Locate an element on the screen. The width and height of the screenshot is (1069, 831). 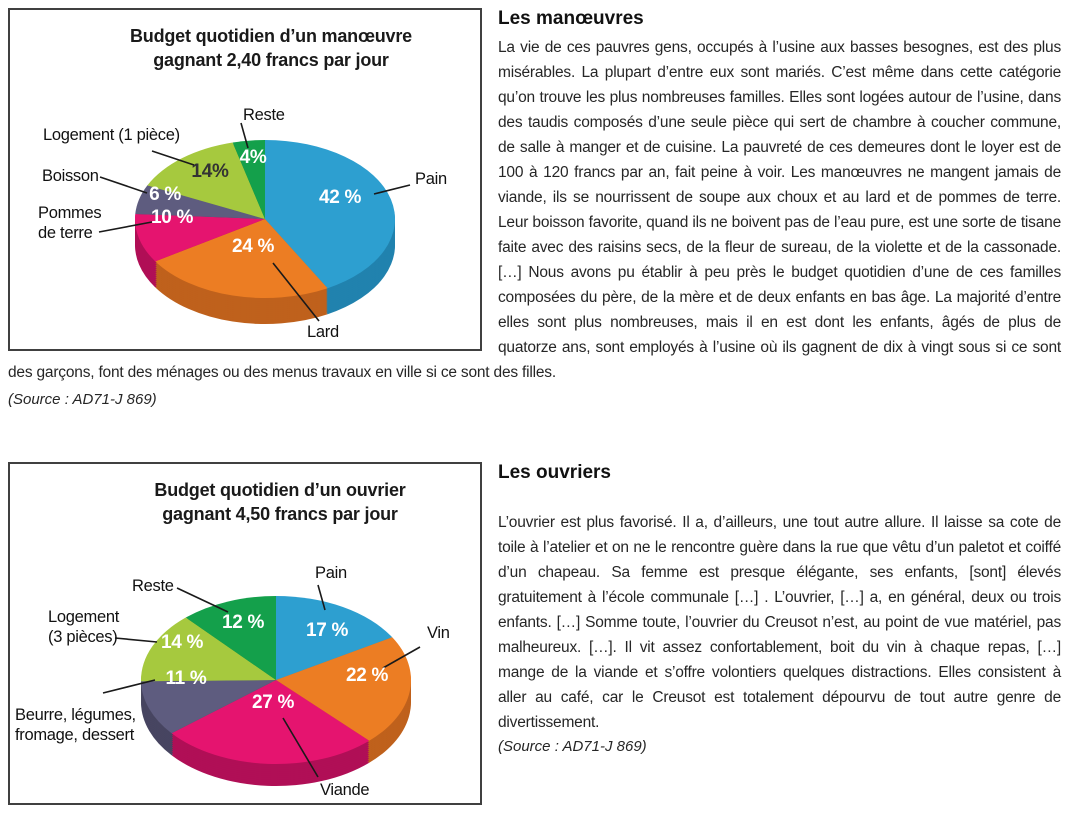
slice-label-viande: Viande is located at coordinates (345, 790).